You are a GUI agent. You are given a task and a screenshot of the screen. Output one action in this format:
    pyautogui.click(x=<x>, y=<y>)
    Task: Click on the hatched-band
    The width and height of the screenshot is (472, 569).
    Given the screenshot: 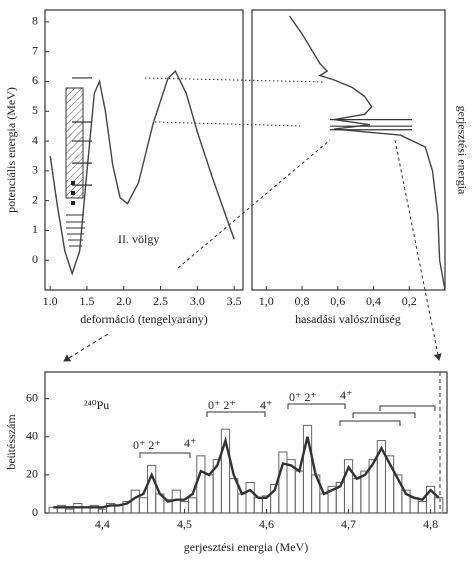 What is the action you would take?
    pyautogui.click(x=74, y=143)
    